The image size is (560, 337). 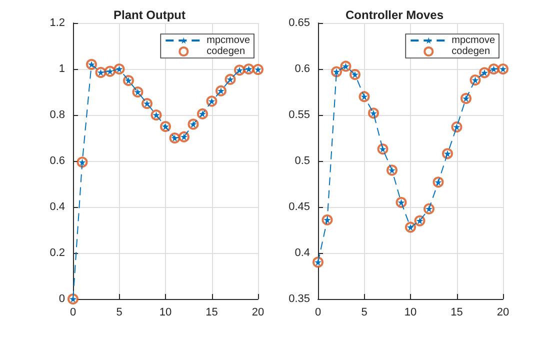 What do you see at coordinates (299, 299) in the screenshot?
I see `y-tick-label: 0.35` at bounding box center [299, 299].